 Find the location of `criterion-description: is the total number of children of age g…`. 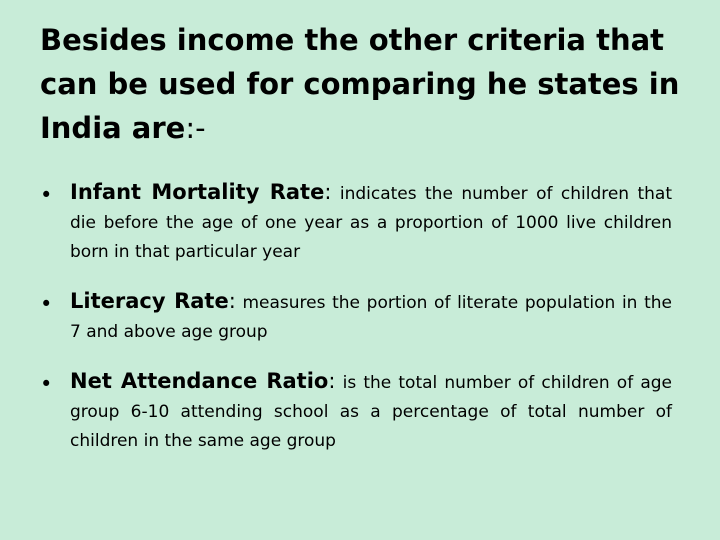

criterion-description: is the total number of children of age g… is located at coordinates (371, 412).